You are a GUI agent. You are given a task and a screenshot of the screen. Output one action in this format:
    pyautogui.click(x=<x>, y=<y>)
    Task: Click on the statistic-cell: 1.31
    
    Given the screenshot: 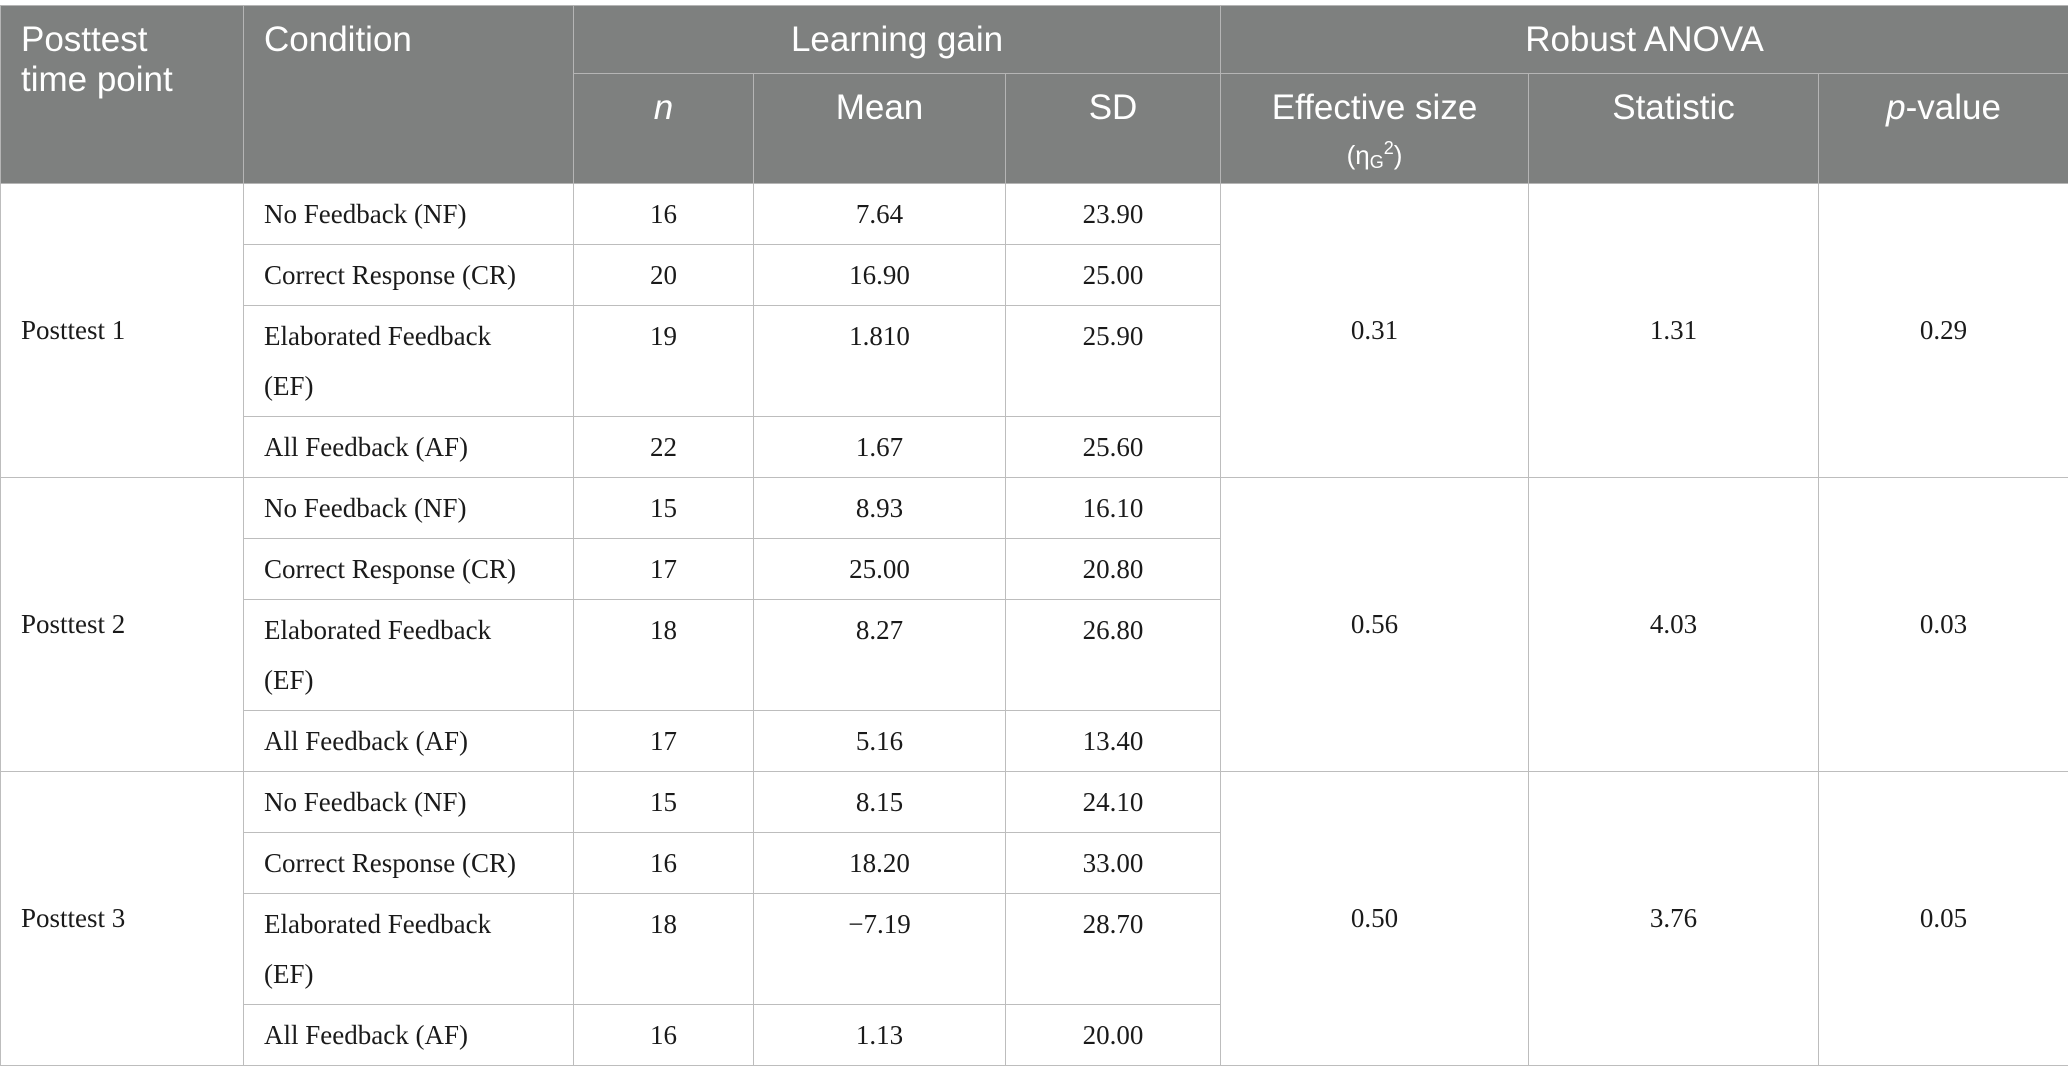 What is the action you would take?
    pyautogui.click(x=1674, y=330)
    